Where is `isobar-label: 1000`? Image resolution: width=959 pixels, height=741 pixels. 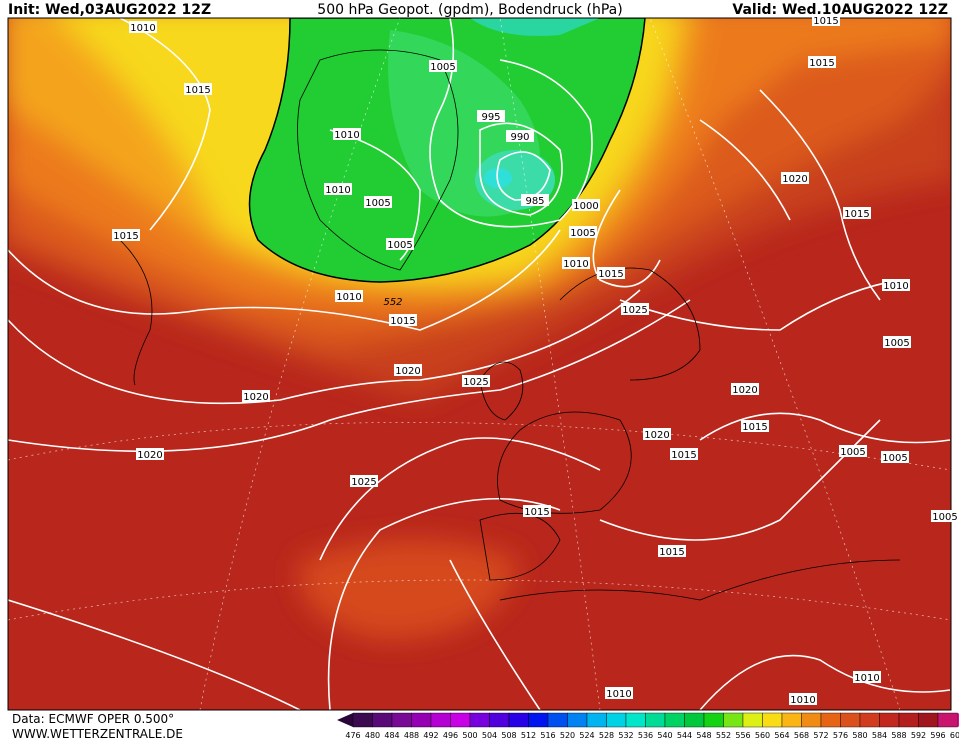
isobar-label: 1000 is located at coordinates (585, 206).